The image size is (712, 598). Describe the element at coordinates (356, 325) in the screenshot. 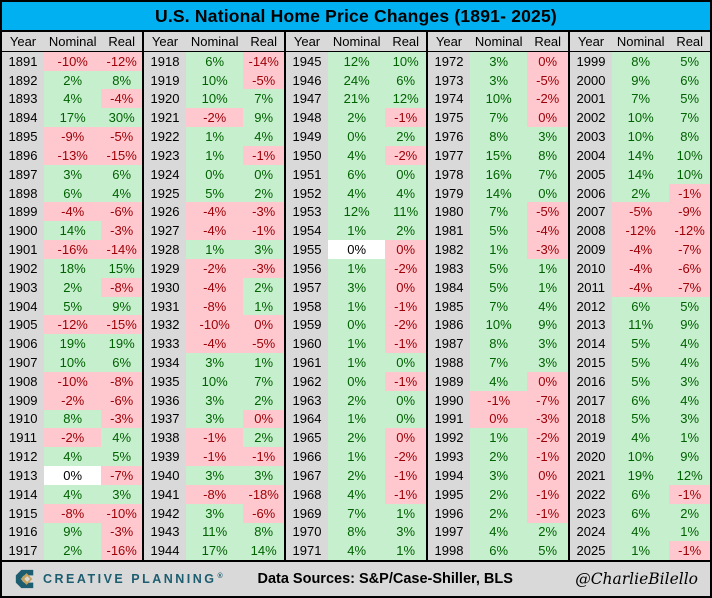

I see `table-row: 1959 0% -2%` at that location.